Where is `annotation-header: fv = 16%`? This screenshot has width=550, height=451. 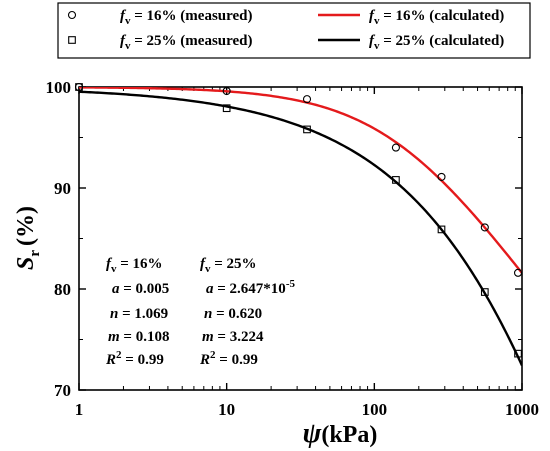
annotation-header: fv = 16% is located at coordinates (134, 265).